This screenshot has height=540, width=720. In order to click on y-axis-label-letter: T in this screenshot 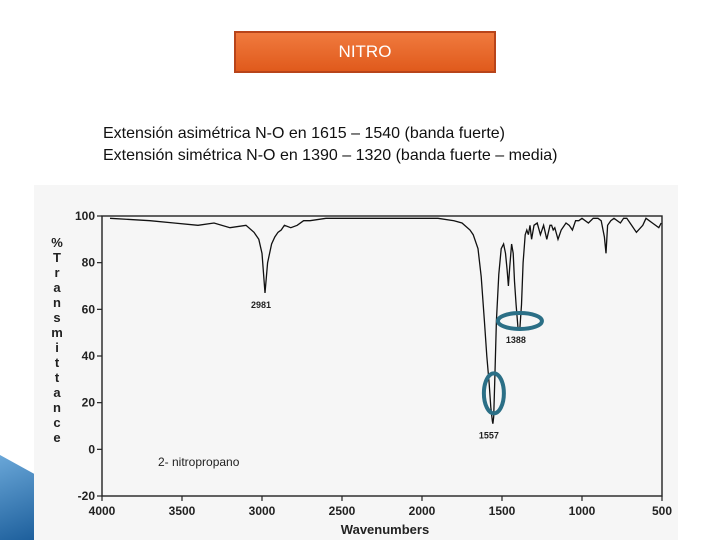, I will do `click(57, 257)`.